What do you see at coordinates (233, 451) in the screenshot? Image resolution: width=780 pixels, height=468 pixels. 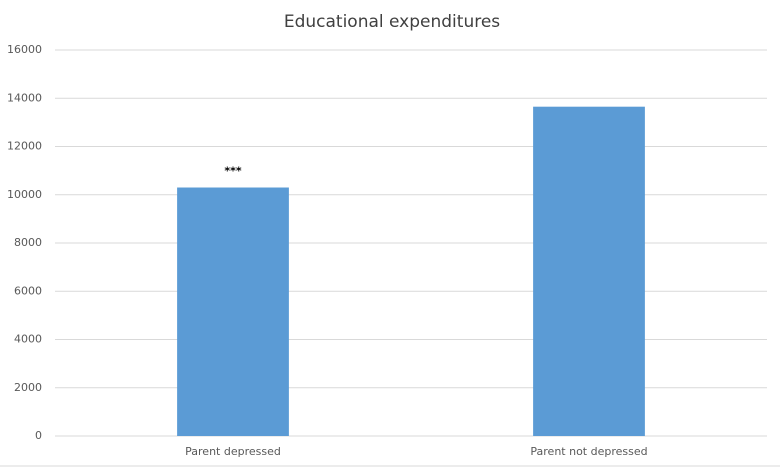 I see `x-tick-label: Parent depressed` at bounding box center [233, 451].